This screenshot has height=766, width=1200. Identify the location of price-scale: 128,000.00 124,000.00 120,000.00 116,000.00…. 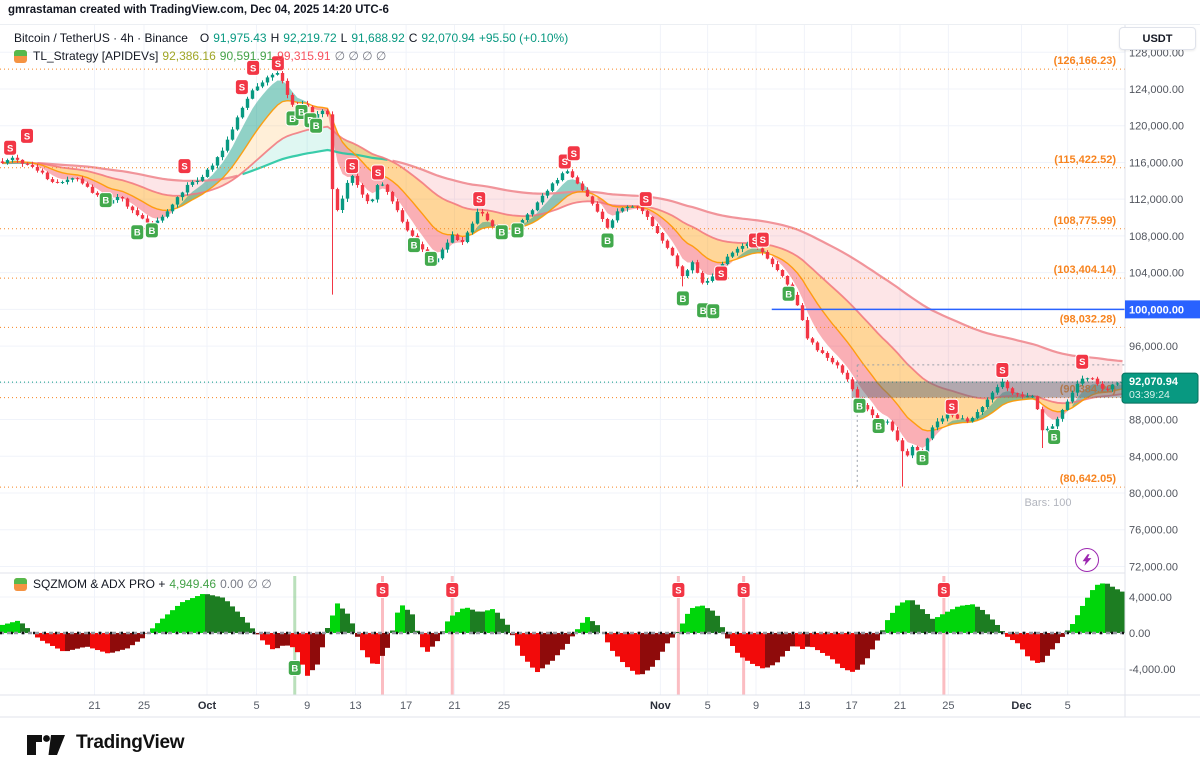
(1162, 370).